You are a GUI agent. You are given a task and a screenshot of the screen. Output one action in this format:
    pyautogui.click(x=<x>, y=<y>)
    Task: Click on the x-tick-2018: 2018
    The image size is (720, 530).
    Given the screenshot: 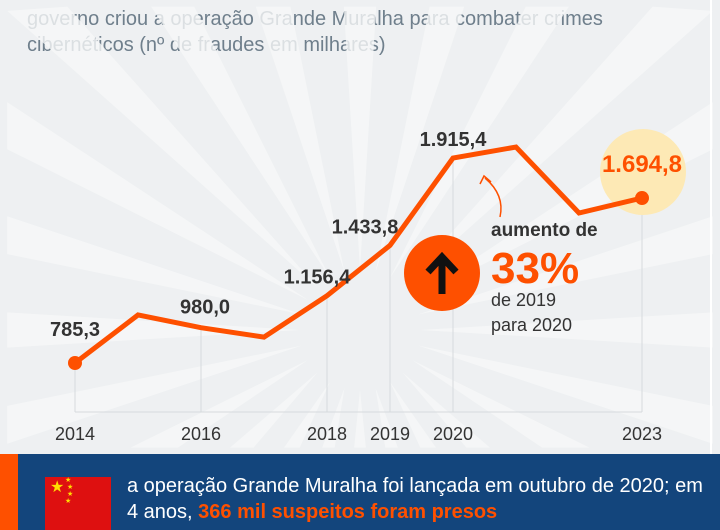 What is the action you would take?
    pyautogui.click(x=327, y=434)
    